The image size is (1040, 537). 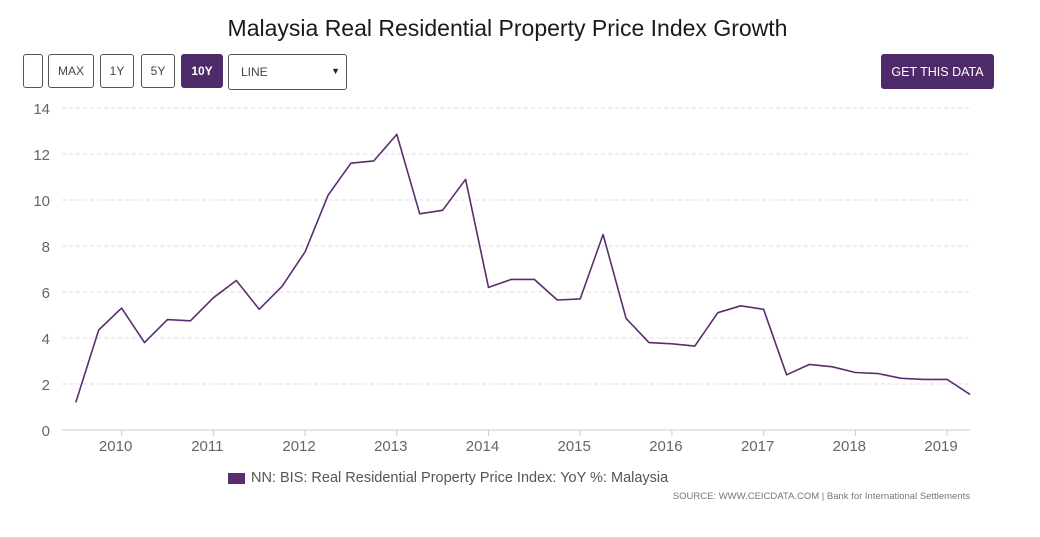 What do you see at coordinates (33, 71) in the screenshot?
I see `blank-button` at bounding box center [33, 71].